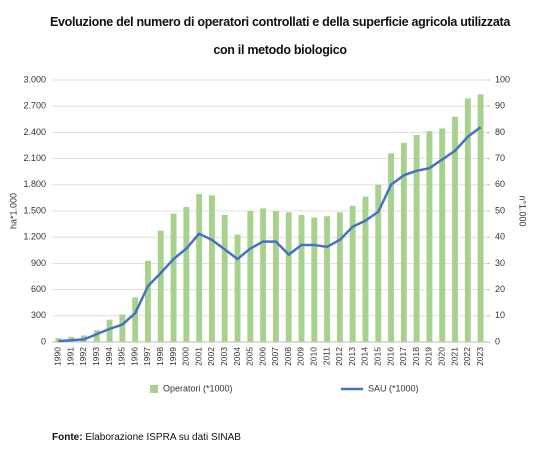  What do you see at coordinates (109, 356) in the screenshot?
I see `x-tick-label: 1994` at bounding box center [109, 356].